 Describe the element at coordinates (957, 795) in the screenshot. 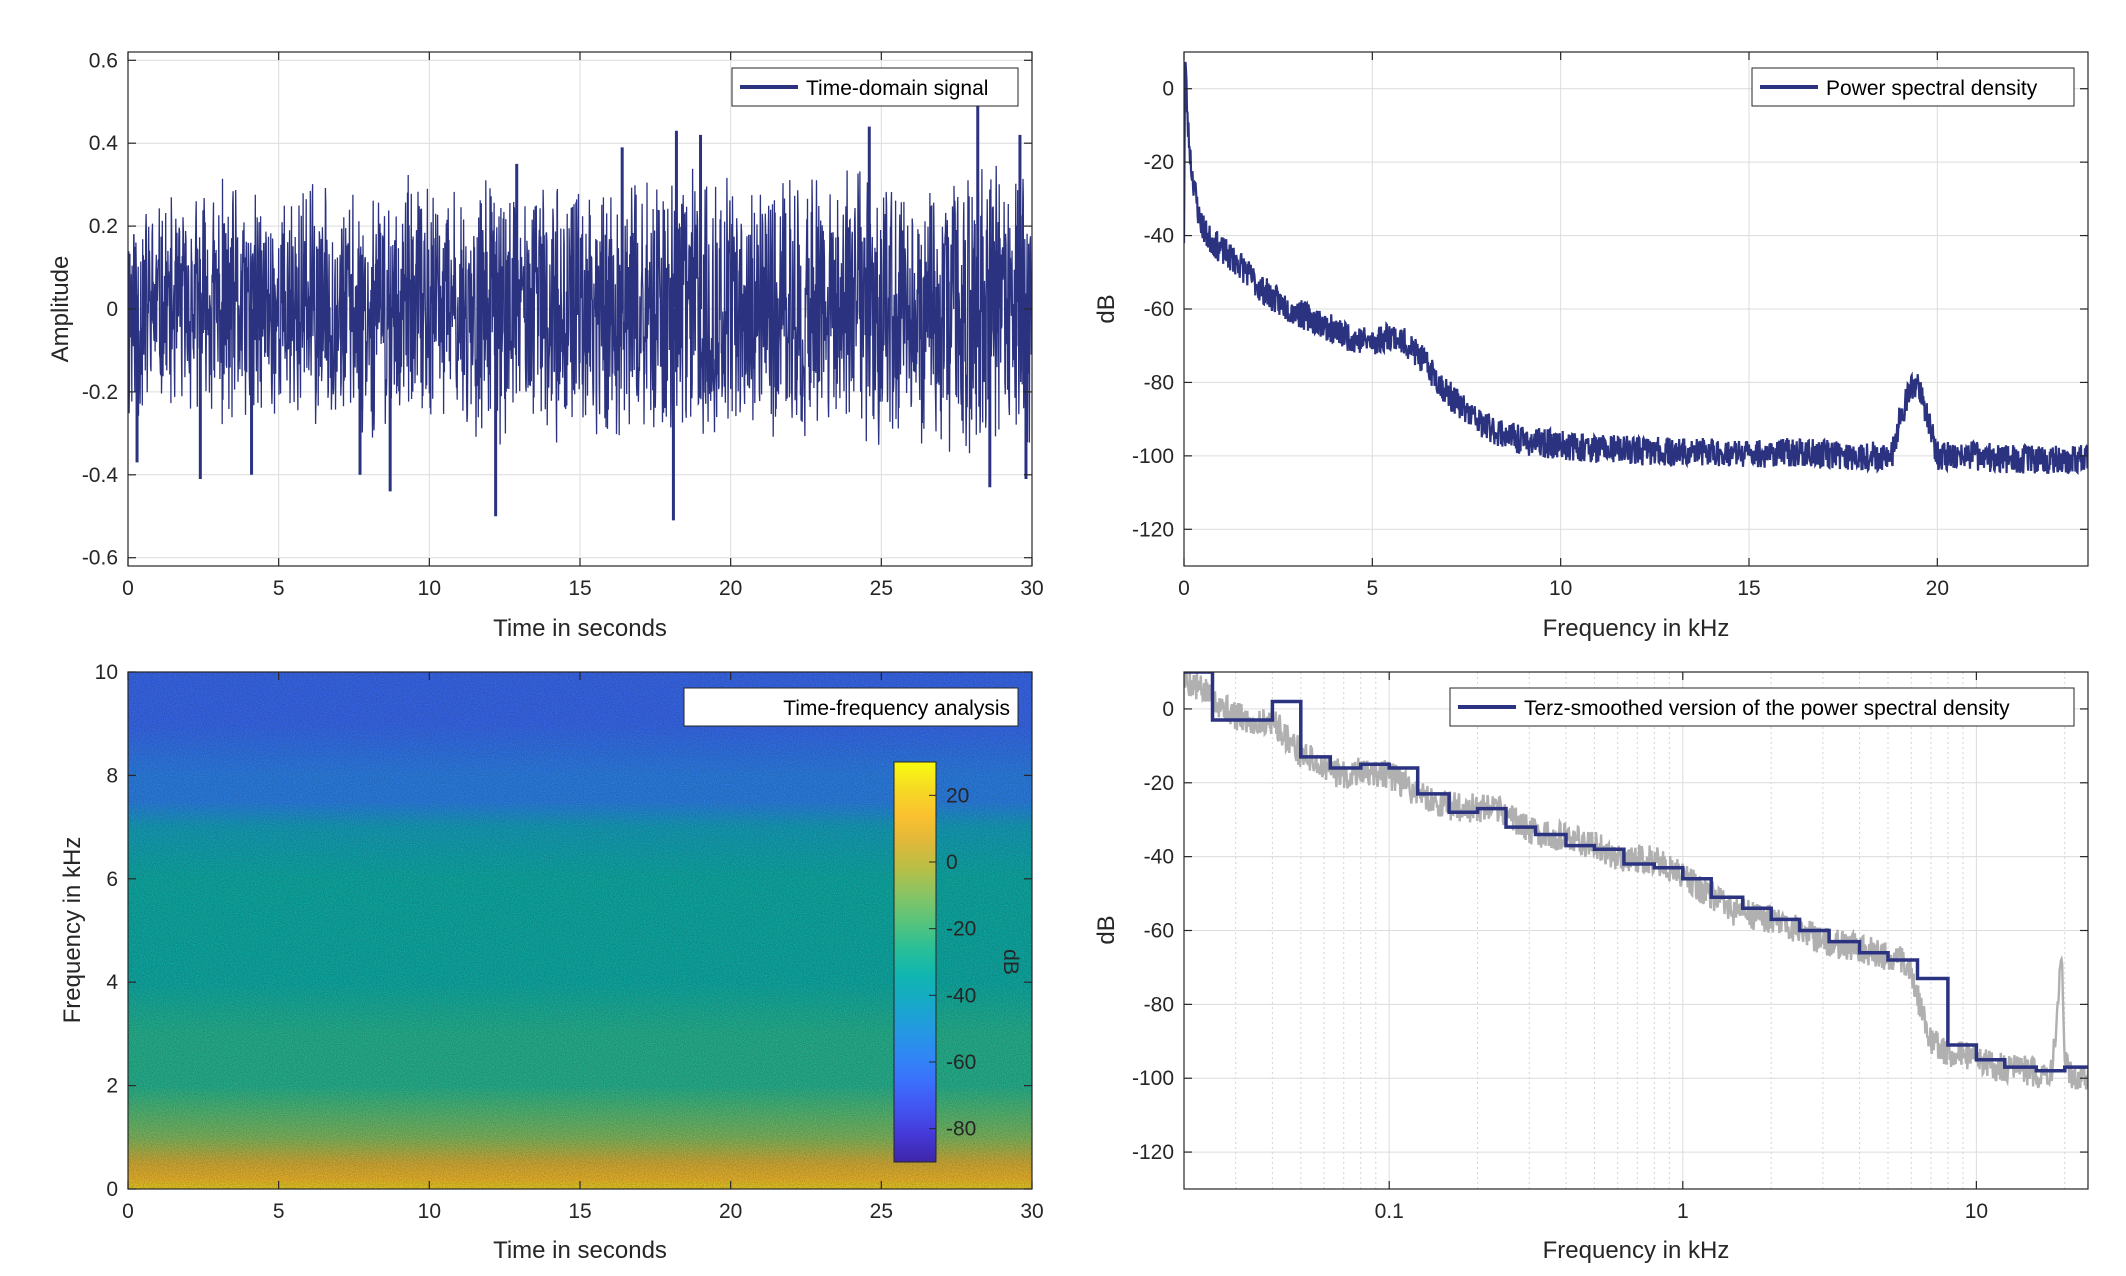

I see `colorbar-tick-label: 20` at that location.